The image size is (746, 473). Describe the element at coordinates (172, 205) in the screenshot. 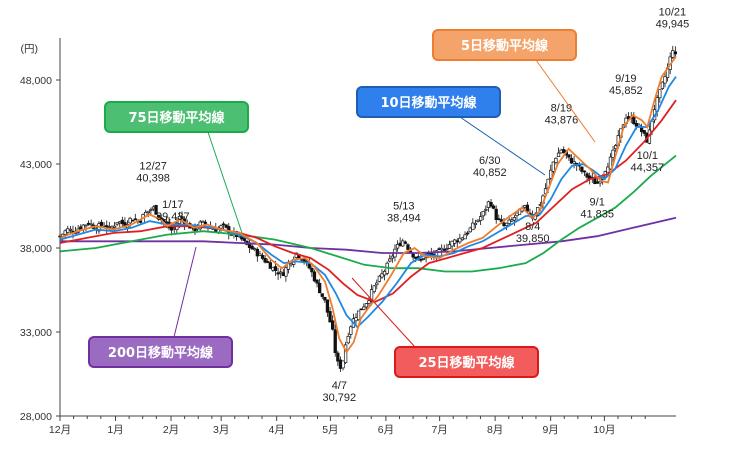

I see `annotation-date: 1/17` at that location.